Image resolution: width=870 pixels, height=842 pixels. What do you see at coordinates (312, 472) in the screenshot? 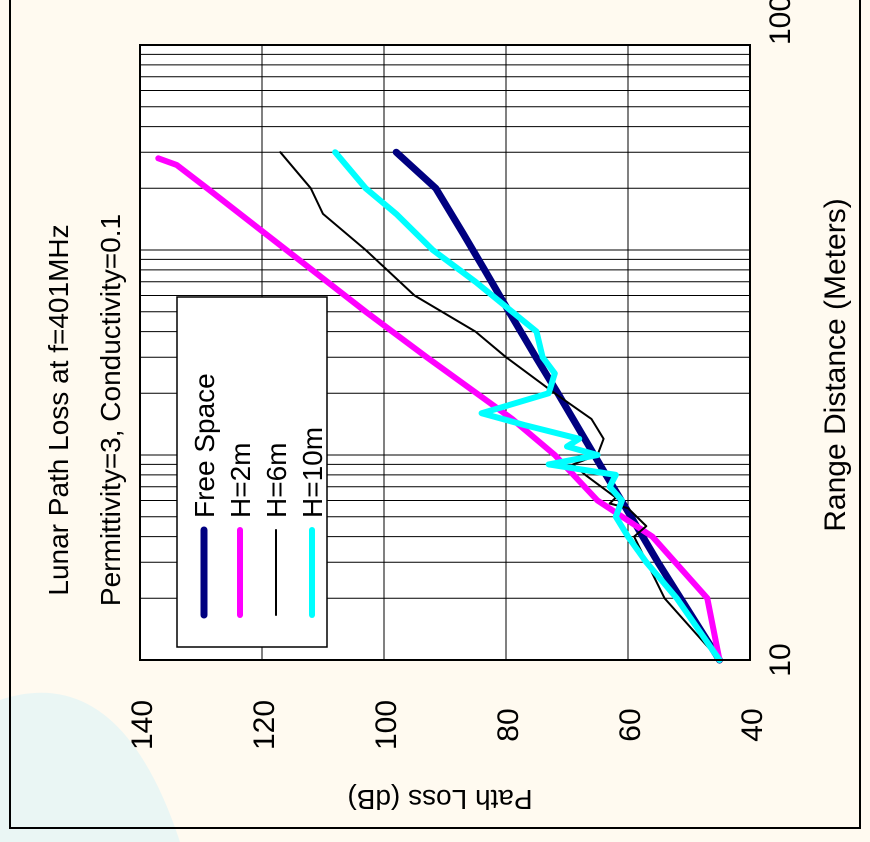
I see `legend-label-h-10m: H=10m` at bounding box center [312, 472].